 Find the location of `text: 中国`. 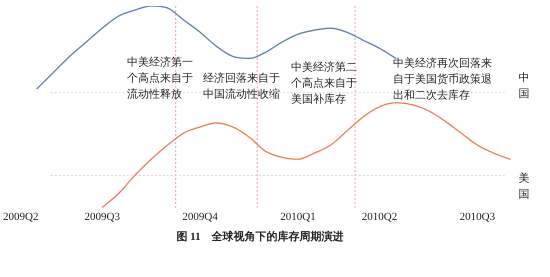

text: 中国 is located at coordinates (524, 85).